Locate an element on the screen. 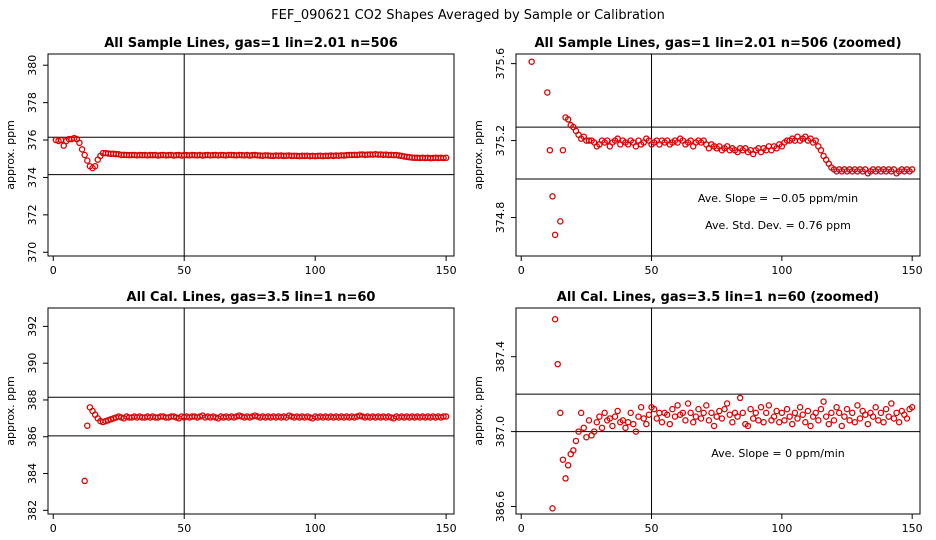 The image size is (936, 540). y-tick-label: 392 is located at coordinates (32, 326).